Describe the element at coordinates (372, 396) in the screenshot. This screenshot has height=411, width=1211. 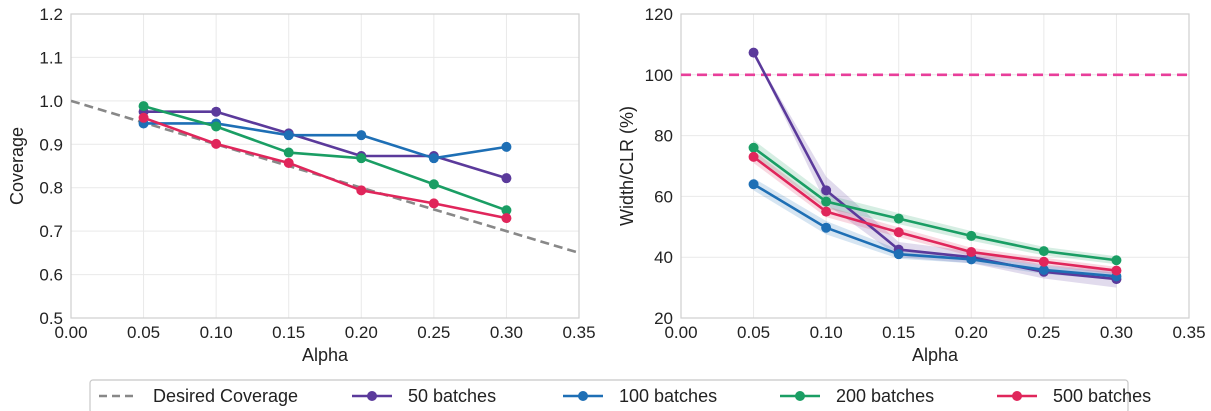
I see `legend-50-batches-marker` at that location.